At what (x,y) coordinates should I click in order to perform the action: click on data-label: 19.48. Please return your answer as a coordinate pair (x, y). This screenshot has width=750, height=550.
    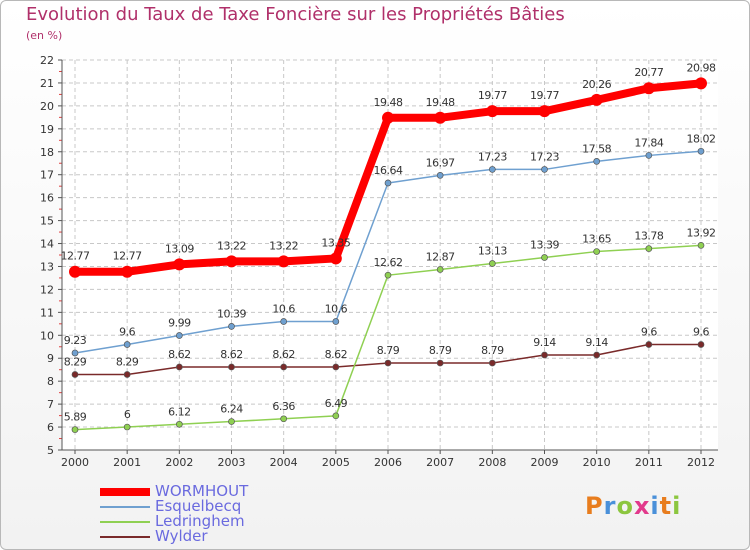
    Looking at the image, I should click on (388, 102).